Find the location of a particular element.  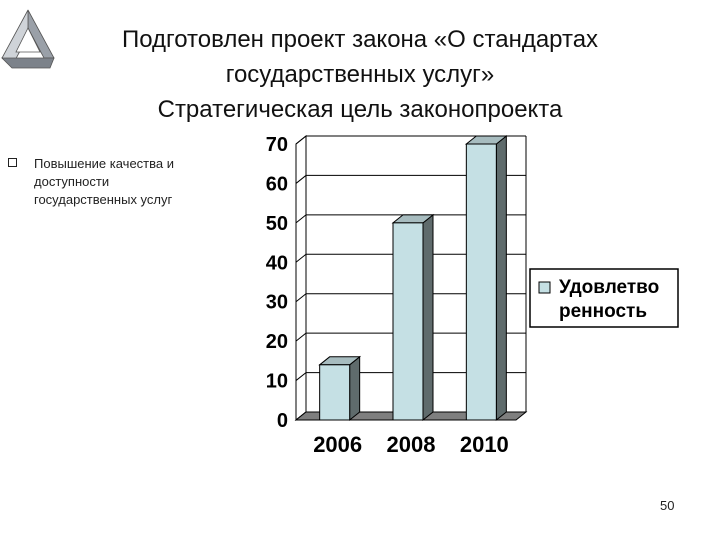

legend-swatch is located at coordinates (544, 287).